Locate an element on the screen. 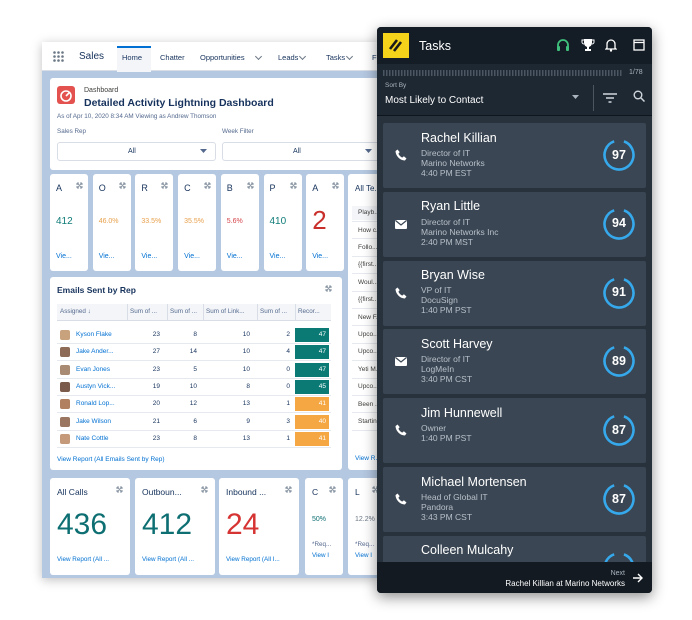 The height and width of the screenshot is (620, 692). nav-tab: Home is located at coordinates (132, 57).